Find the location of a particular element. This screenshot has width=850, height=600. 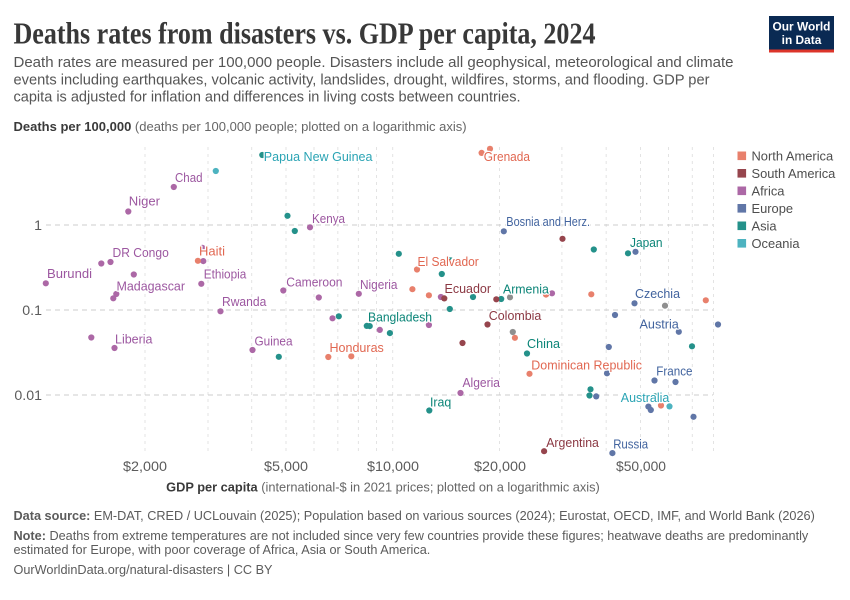

svg-text: Haiti is located at coordinates (212, 251).